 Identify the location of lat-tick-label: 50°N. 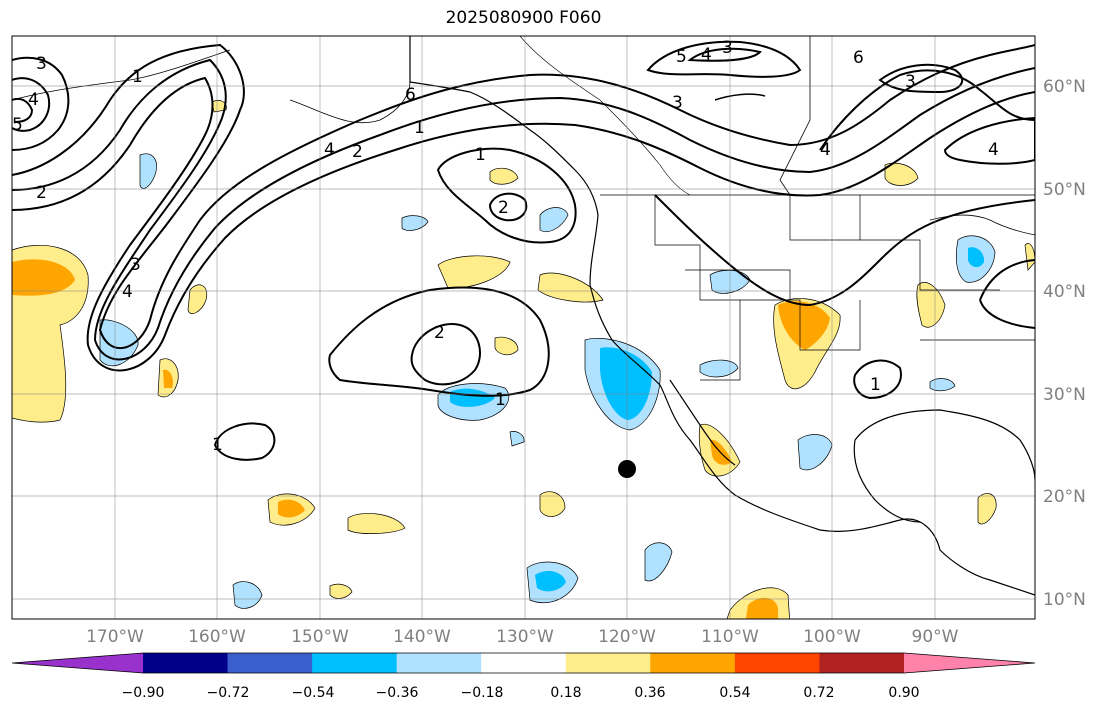
(1064, 190).